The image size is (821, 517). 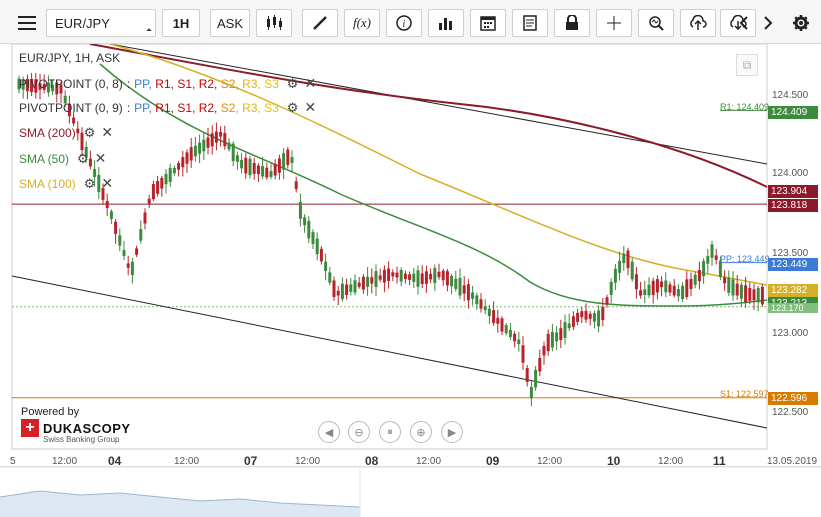 I want to click on r1-line-tag: R1: 124.409, so click(x=745, y=107).